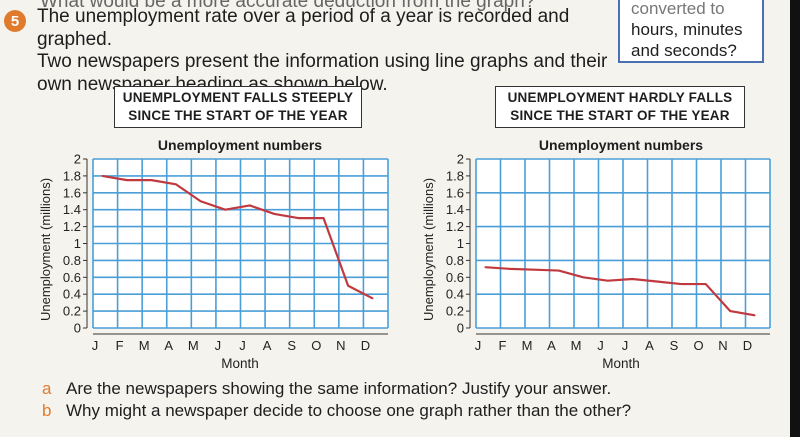 This screenshot has width=800, height=437. Describe the element at coordinates (795, 218) in the screenshot. I see `page-edge` at that location.